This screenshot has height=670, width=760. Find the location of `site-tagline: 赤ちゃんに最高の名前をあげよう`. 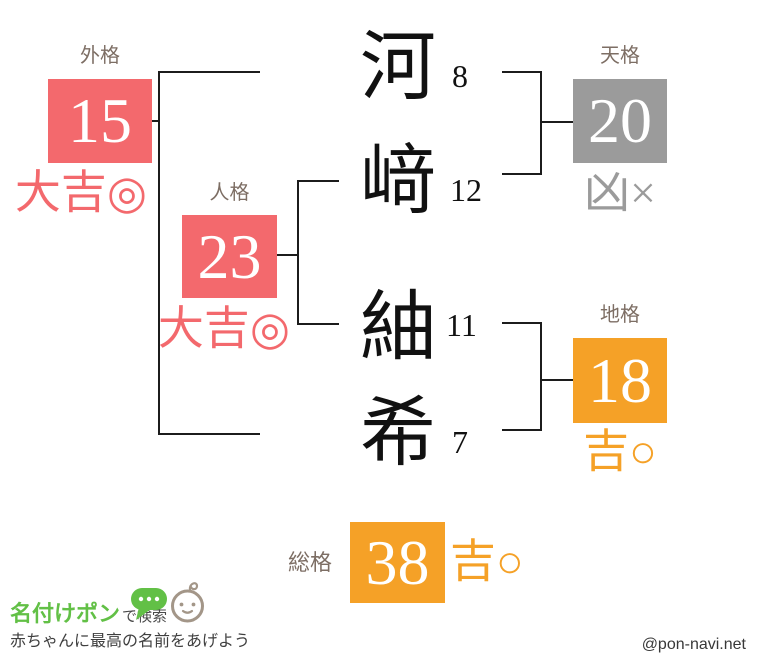

site-tagline: 赤ちゃんに最高の名前をあげよう is located at coordinates (130, 641).